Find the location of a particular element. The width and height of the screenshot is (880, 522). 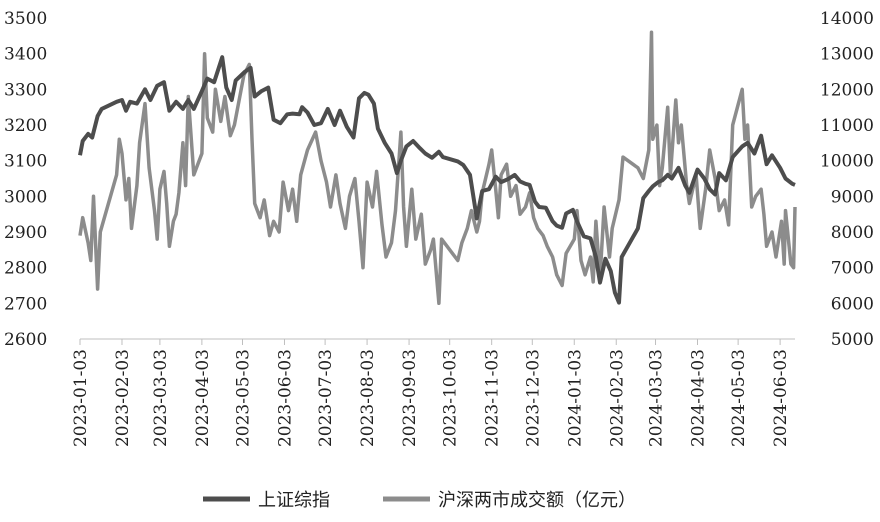

x-tick-label: 2024-01-03 is located at coordinates (575, 398).